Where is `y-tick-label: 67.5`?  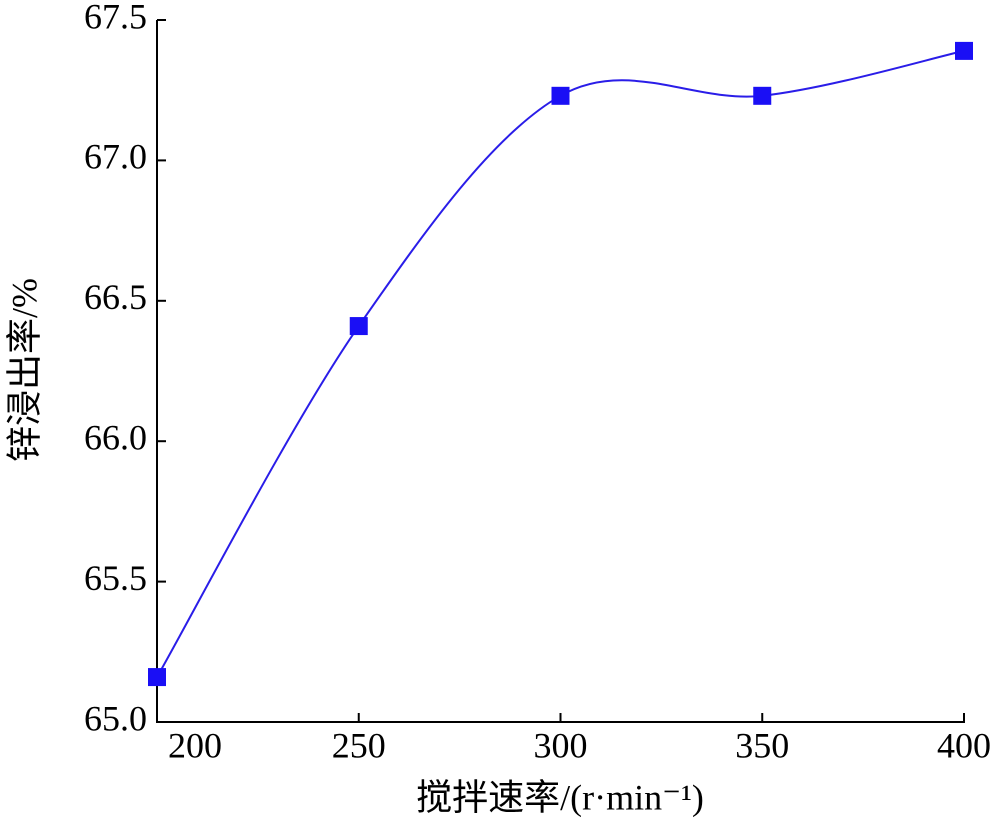
y-tick-label: 67.5 is located at coordinates (115, 18).